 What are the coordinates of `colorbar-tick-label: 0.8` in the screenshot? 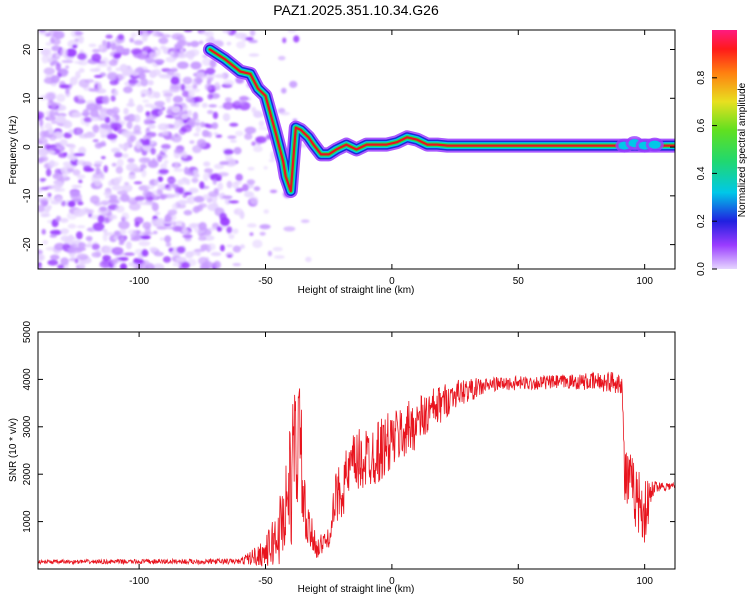 It's located at (701, 77).